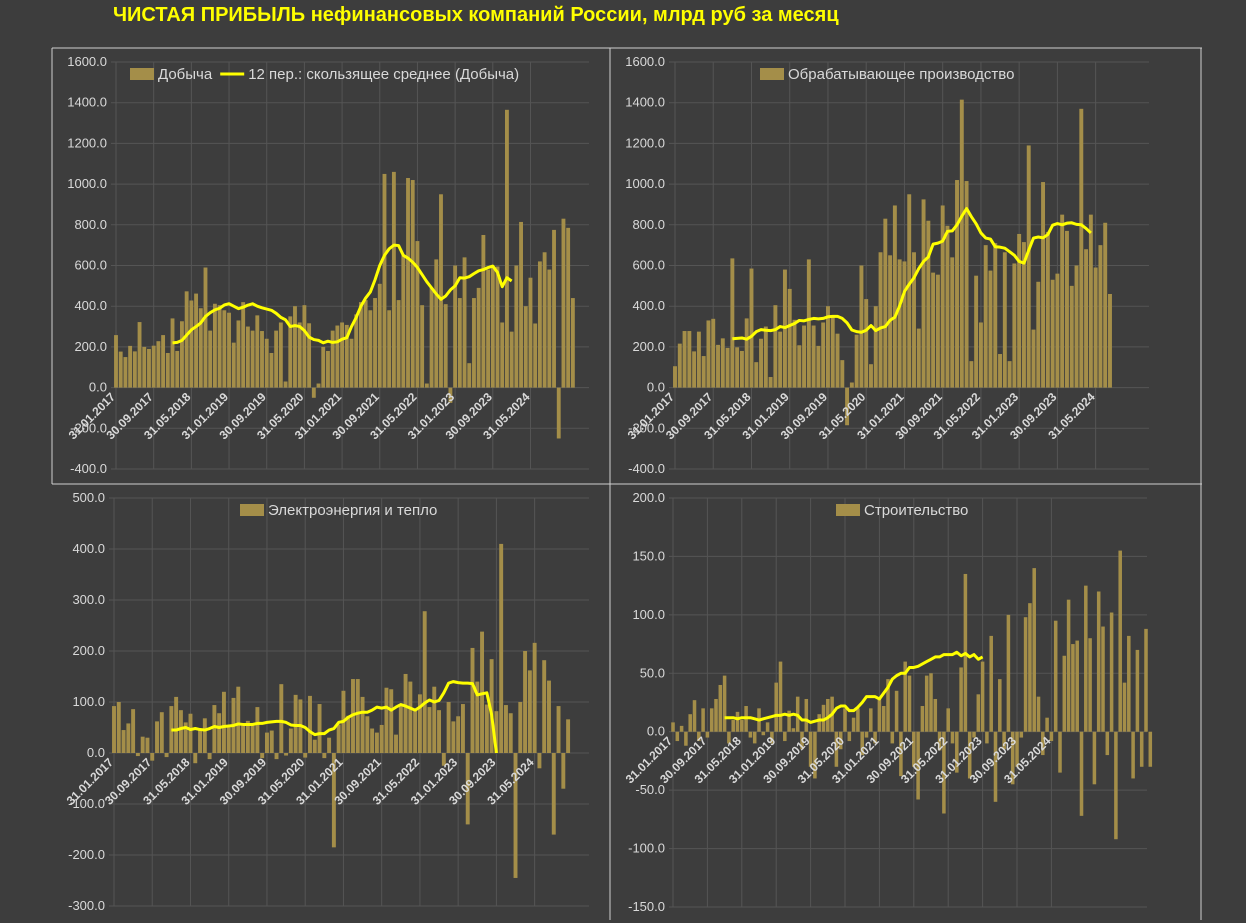  What do you see at coordinates (648, 265) in the screenshot?
I see `y-tick-label: 600.0` at bounding box center [648, 265].